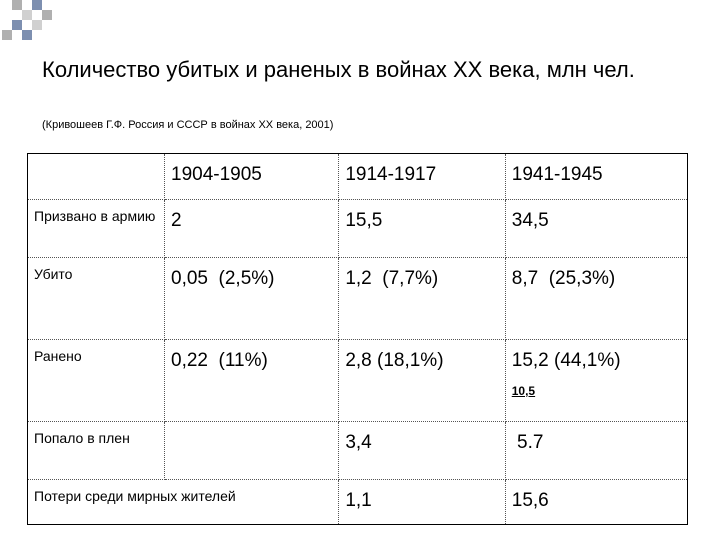  Describe the element at coordinates (596, 380) in the screenshot. I see `cell: 15,2 (44,1%) 10,5` at that location.